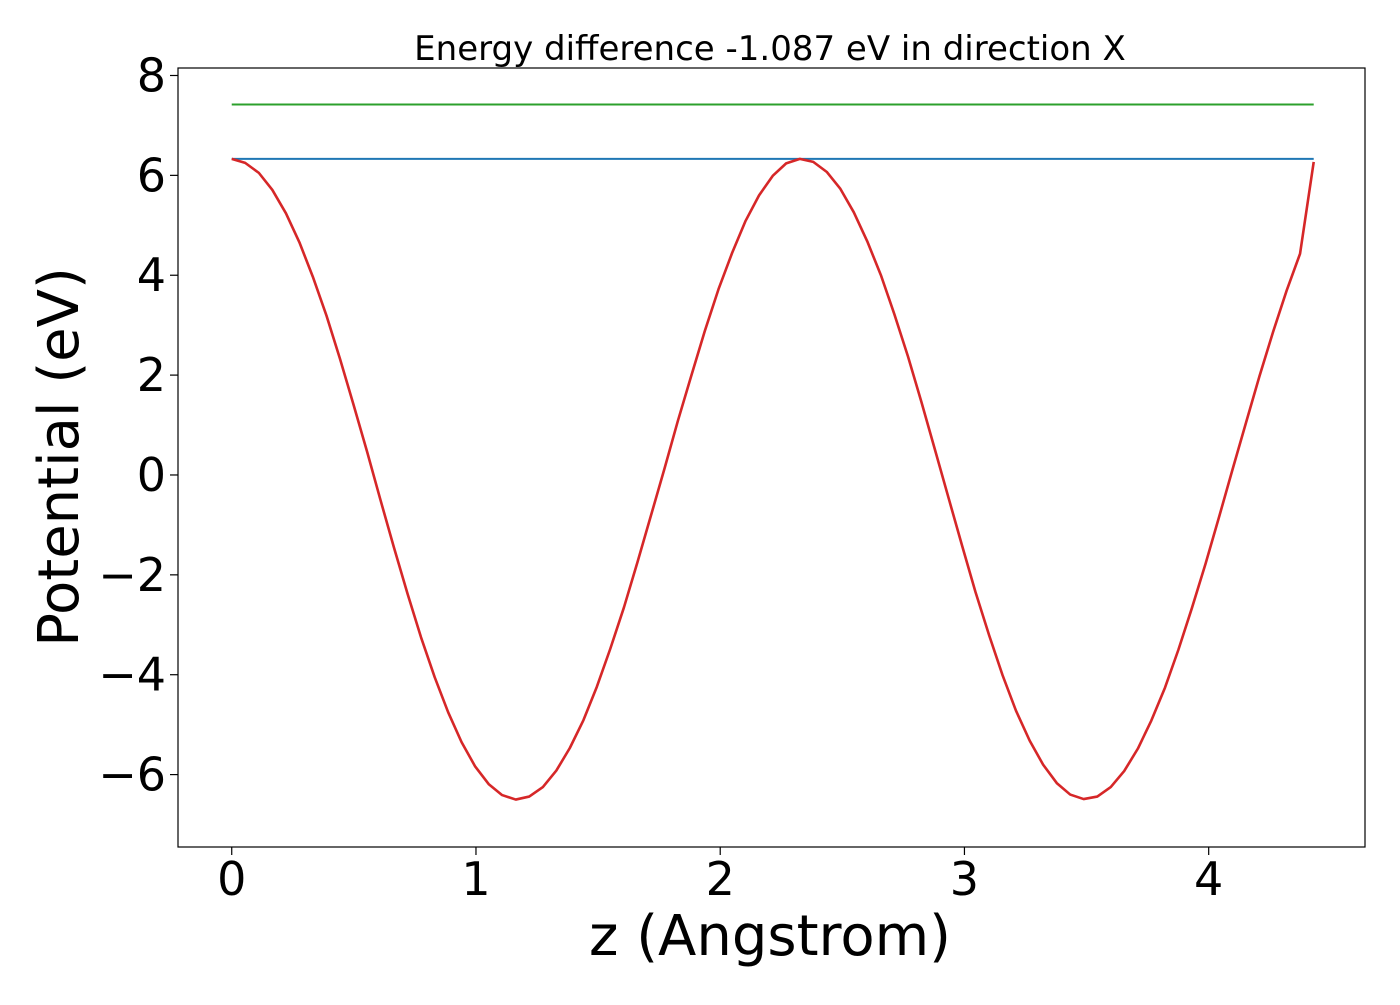 The width and height of the screenshot is (1400, 1005). Describe the element at coordinates (132, 675) in the screenshot. I see `y-tick-label: −4` at that location.